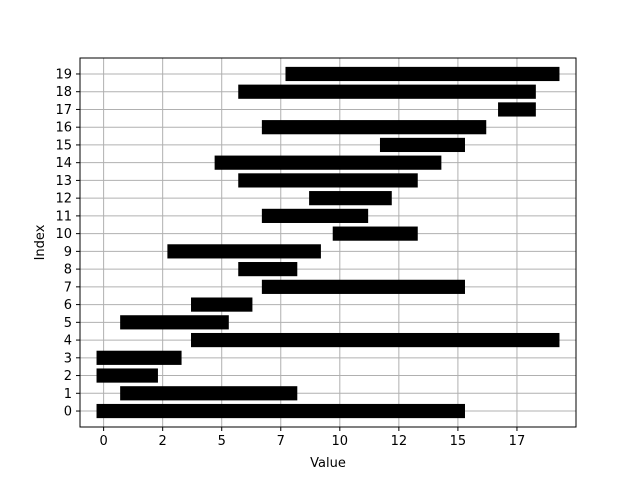 The width and height of the screenshot is (640, 480). Describe the element at coordinates (68, 252) in the screenshot. I see `y-tick-label: 9` at that location.